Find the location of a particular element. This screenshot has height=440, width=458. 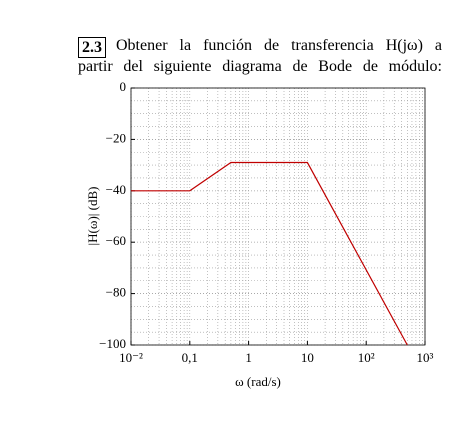

y-axis-label: |H(ω)| (dB) is located at coordinates (92, 216).